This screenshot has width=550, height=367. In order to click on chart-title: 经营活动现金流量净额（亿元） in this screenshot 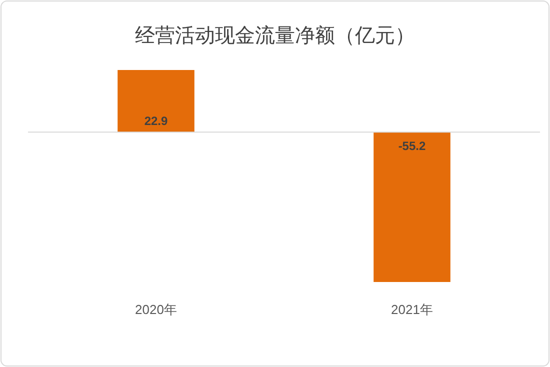, I will do `click(275, 36)`.